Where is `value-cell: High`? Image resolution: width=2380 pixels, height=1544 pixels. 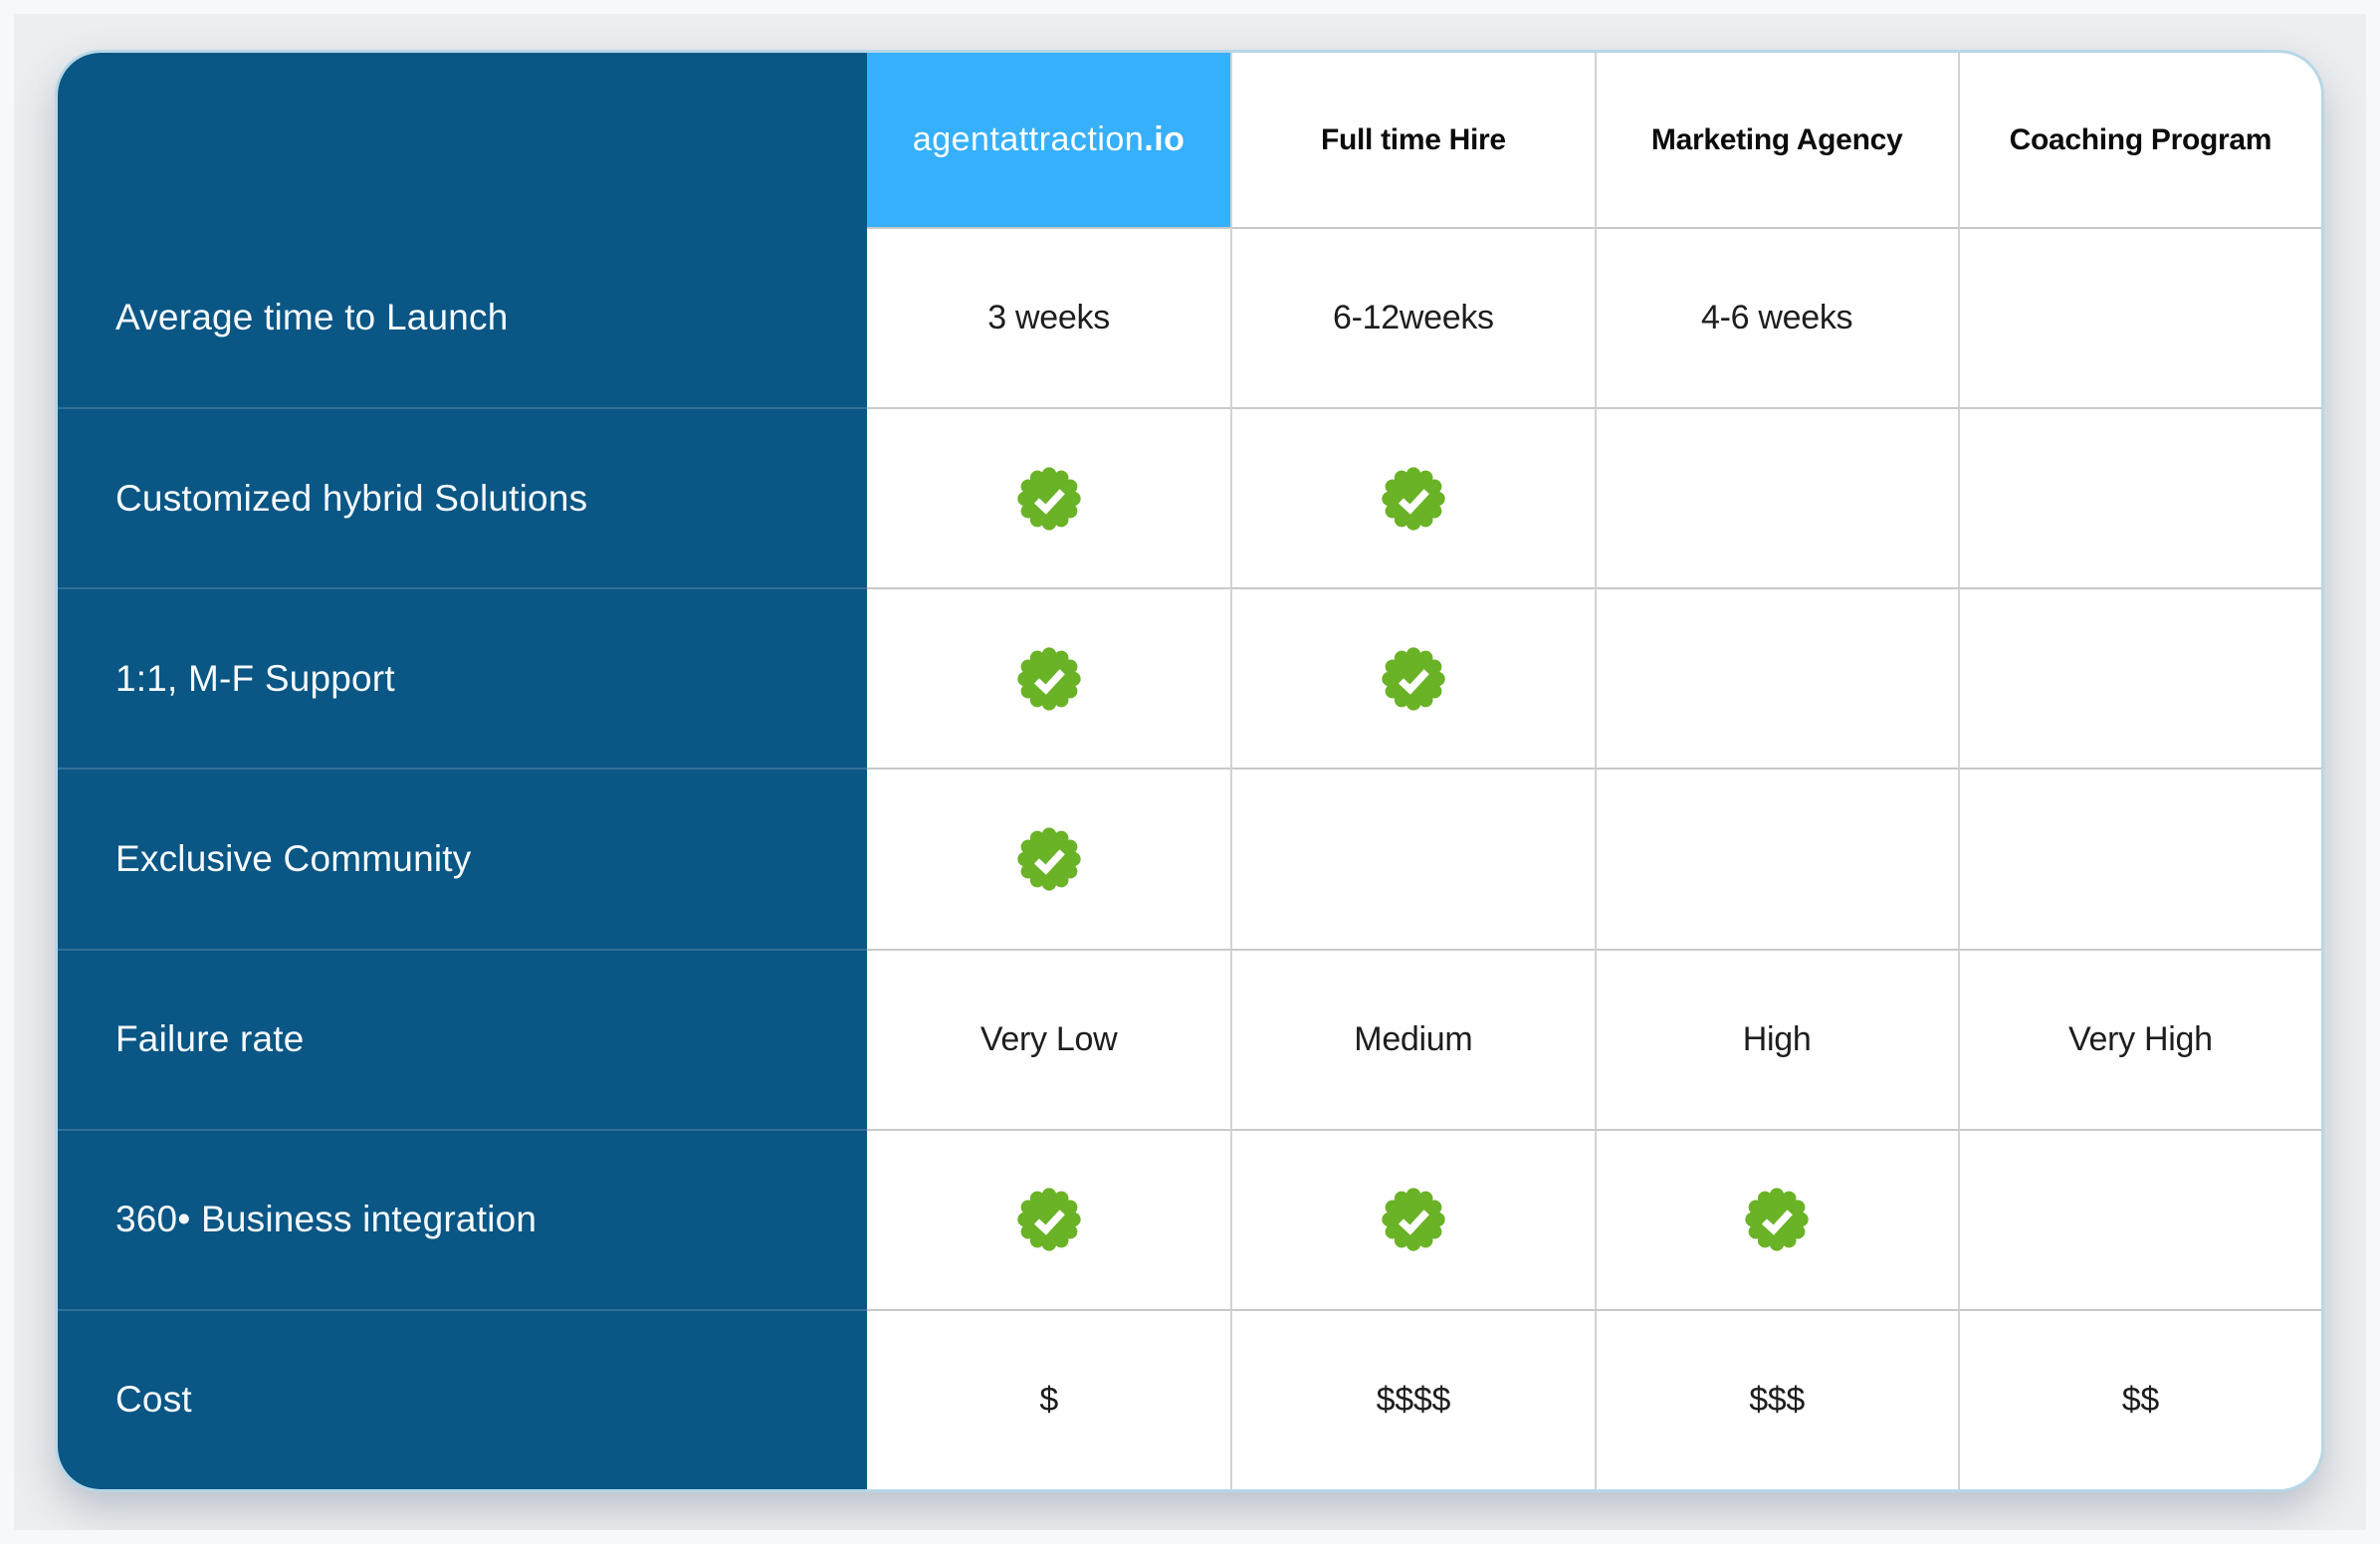 value-cell: High is located at coordinates (1776, 1038).